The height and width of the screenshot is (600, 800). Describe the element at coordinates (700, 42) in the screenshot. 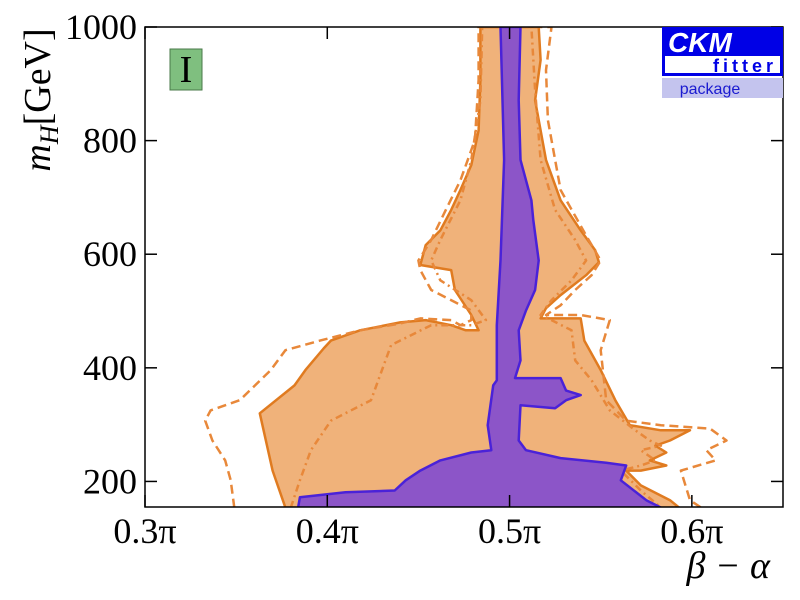

I see `logo-title: CKM` at that location.